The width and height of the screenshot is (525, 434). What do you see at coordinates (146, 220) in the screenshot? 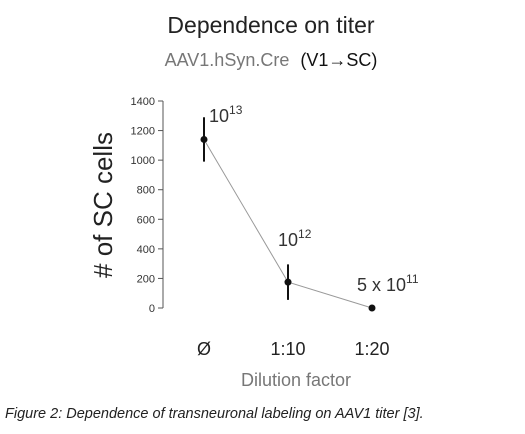
I see `y-tick-label: 600` at bounding box center [146, 220].